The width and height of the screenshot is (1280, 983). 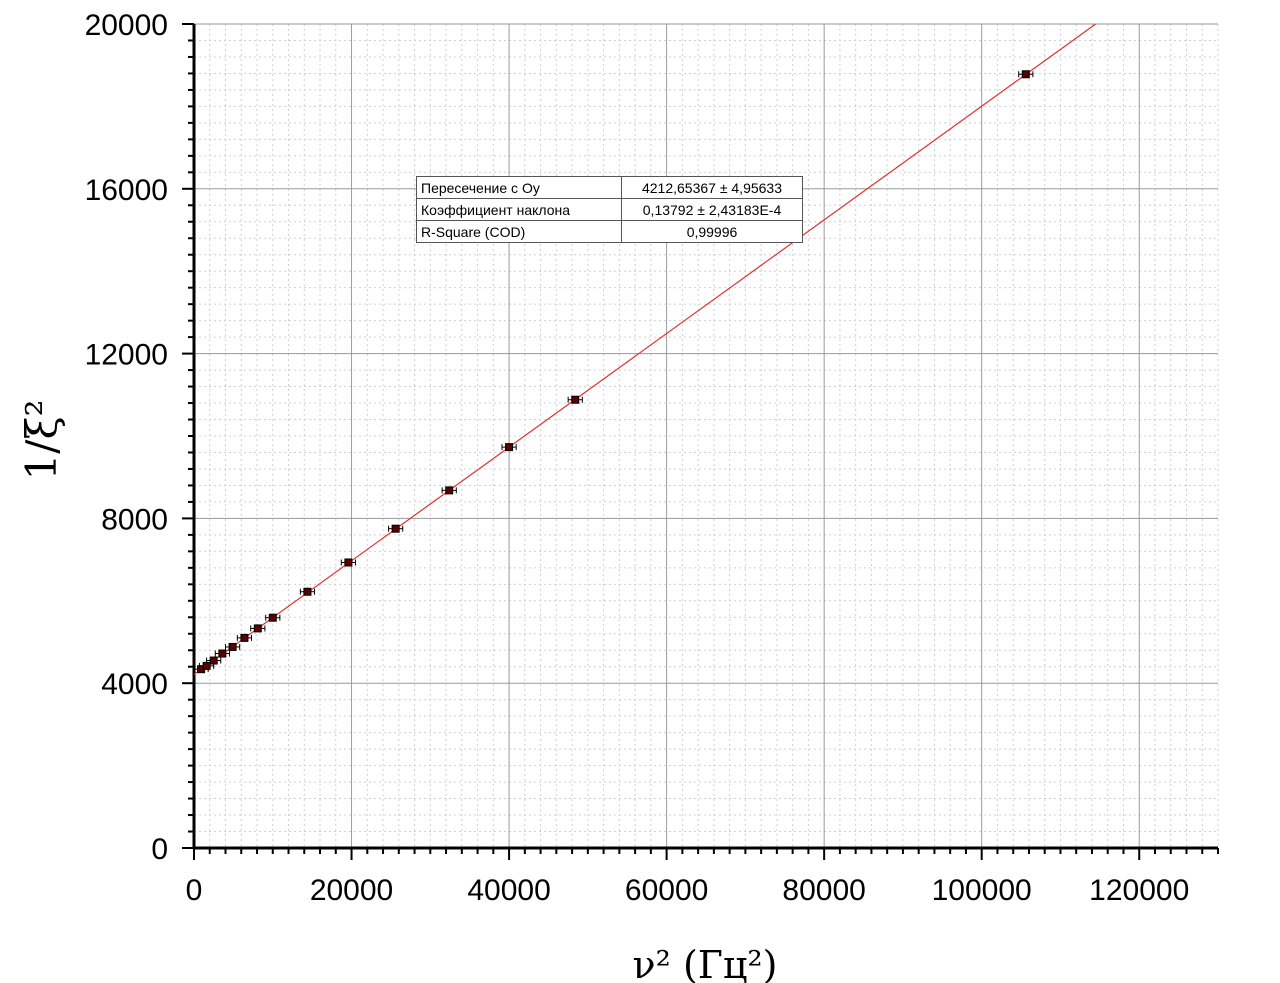 What do you see at coordinates (126, 190) in the screenshot?
I see `y-tick-label: 16000` at bounding box center [126, 190].